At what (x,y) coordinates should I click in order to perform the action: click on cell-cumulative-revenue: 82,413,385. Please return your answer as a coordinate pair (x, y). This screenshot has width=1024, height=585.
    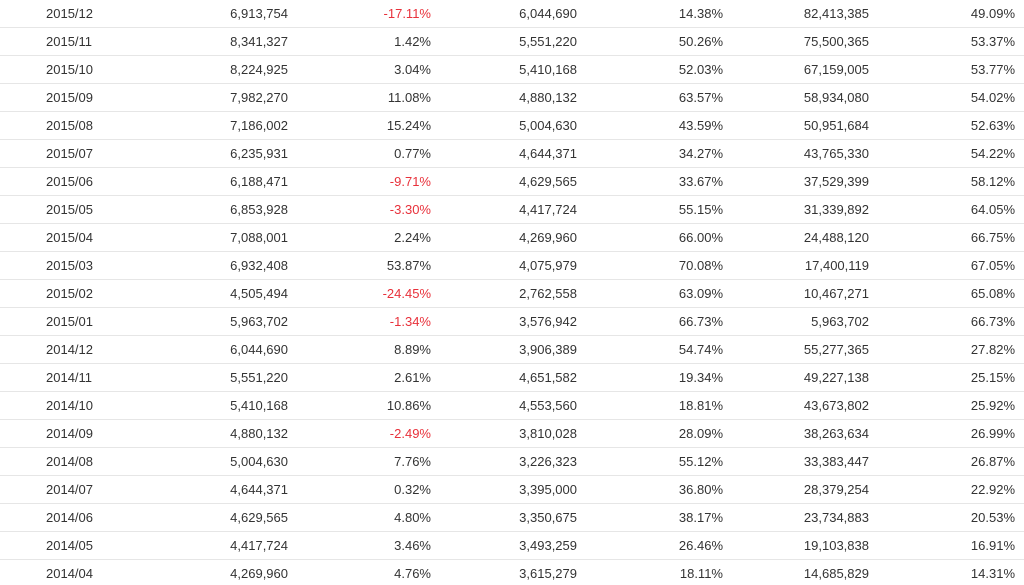
    Looking at the image, I should click on (797, 14).